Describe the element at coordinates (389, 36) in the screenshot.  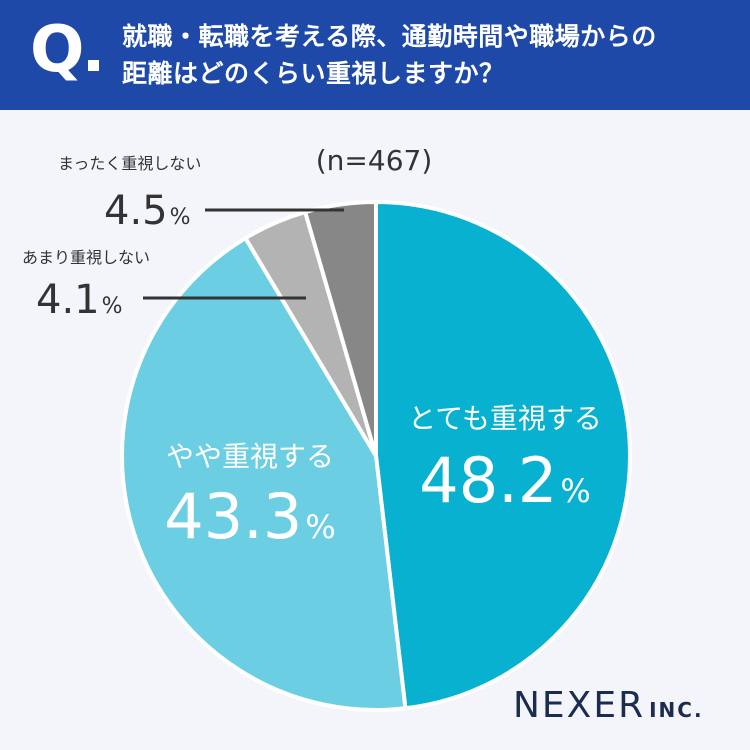
I see `question-line-1: 就職・転職を考える際、通勤時間や職場からの` at that location.